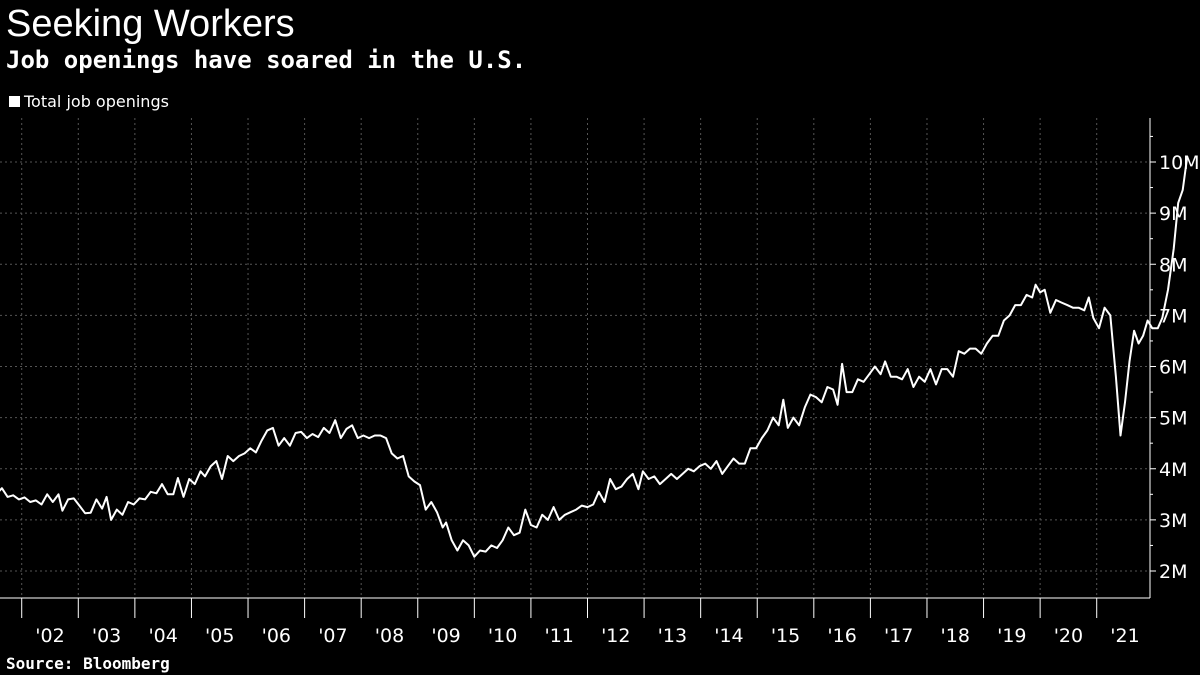 The height and width of the screenshot is (675, 1200). I want to click on y-tick-label: 10M, so click(1179, 163).